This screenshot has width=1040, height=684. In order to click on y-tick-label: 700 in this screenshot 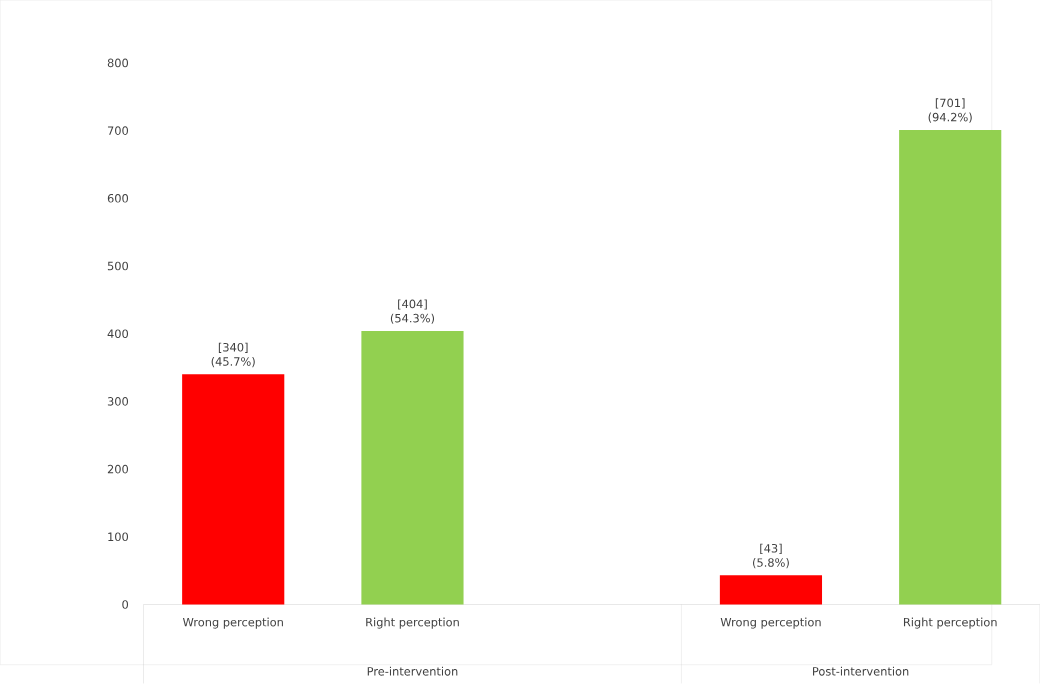, I will do `click(118, 131)`.